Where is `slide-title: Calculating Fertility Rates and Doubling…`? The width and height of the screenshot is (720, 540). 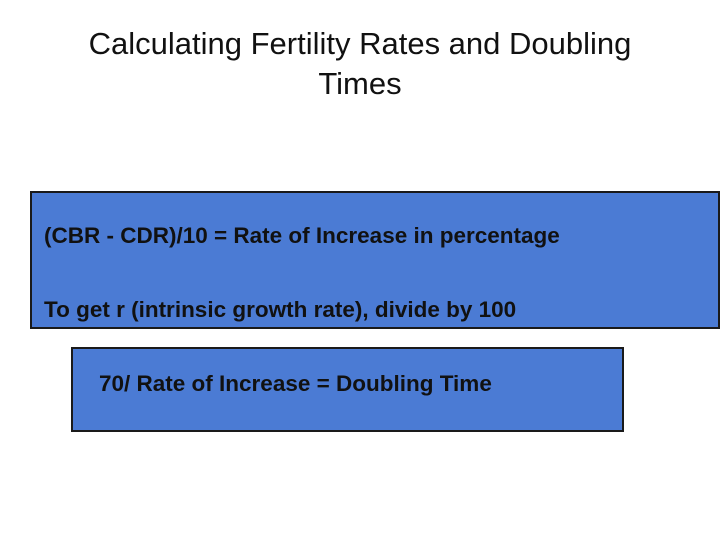 slide-title: Calculating Fertility Rates and Doubling… is located at coordinates (360, 64).